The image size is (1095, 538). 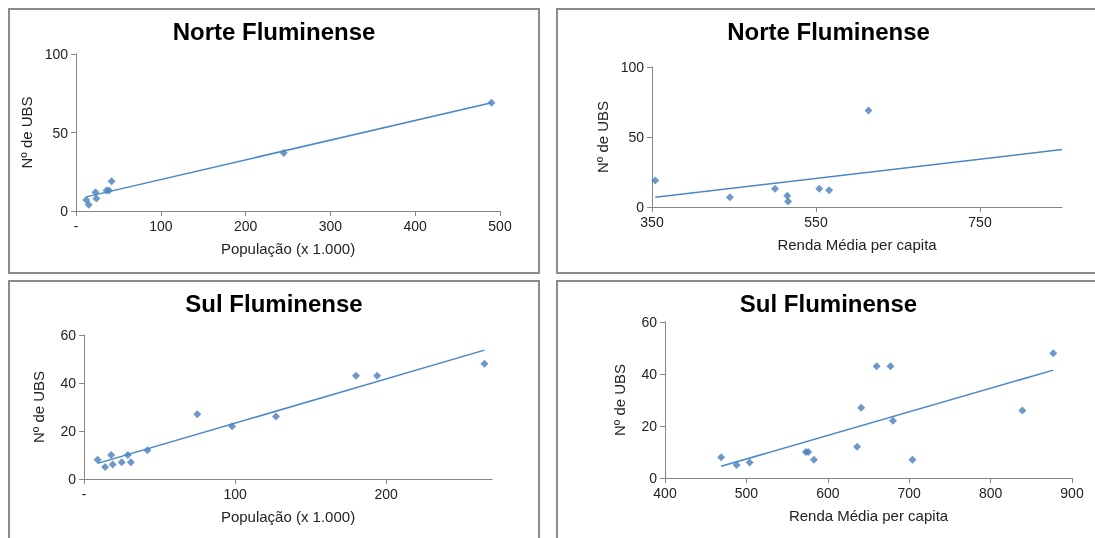 What do you see at coordinates (1072, 493) in the screenshot?
I see `x-tick-label: 900` at bounding box center [1072, 493].